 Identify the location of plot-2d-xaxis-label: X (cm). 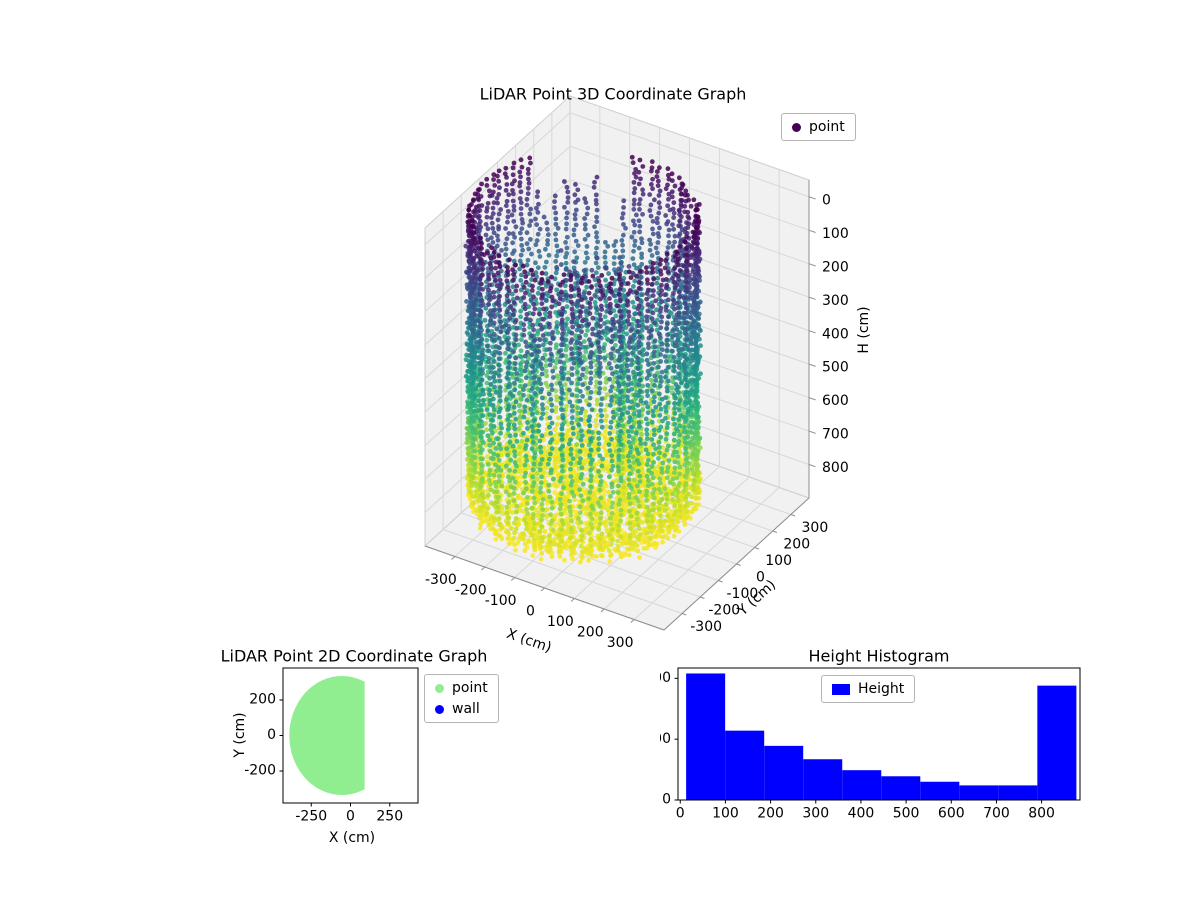
(352, 838).